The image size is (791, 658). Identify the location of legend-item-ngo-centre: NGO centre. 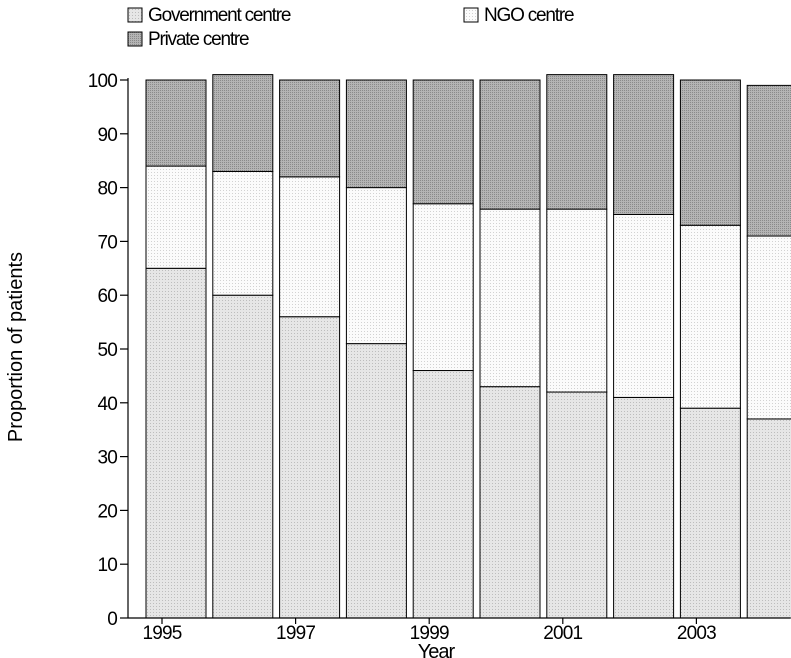
(519, 15).